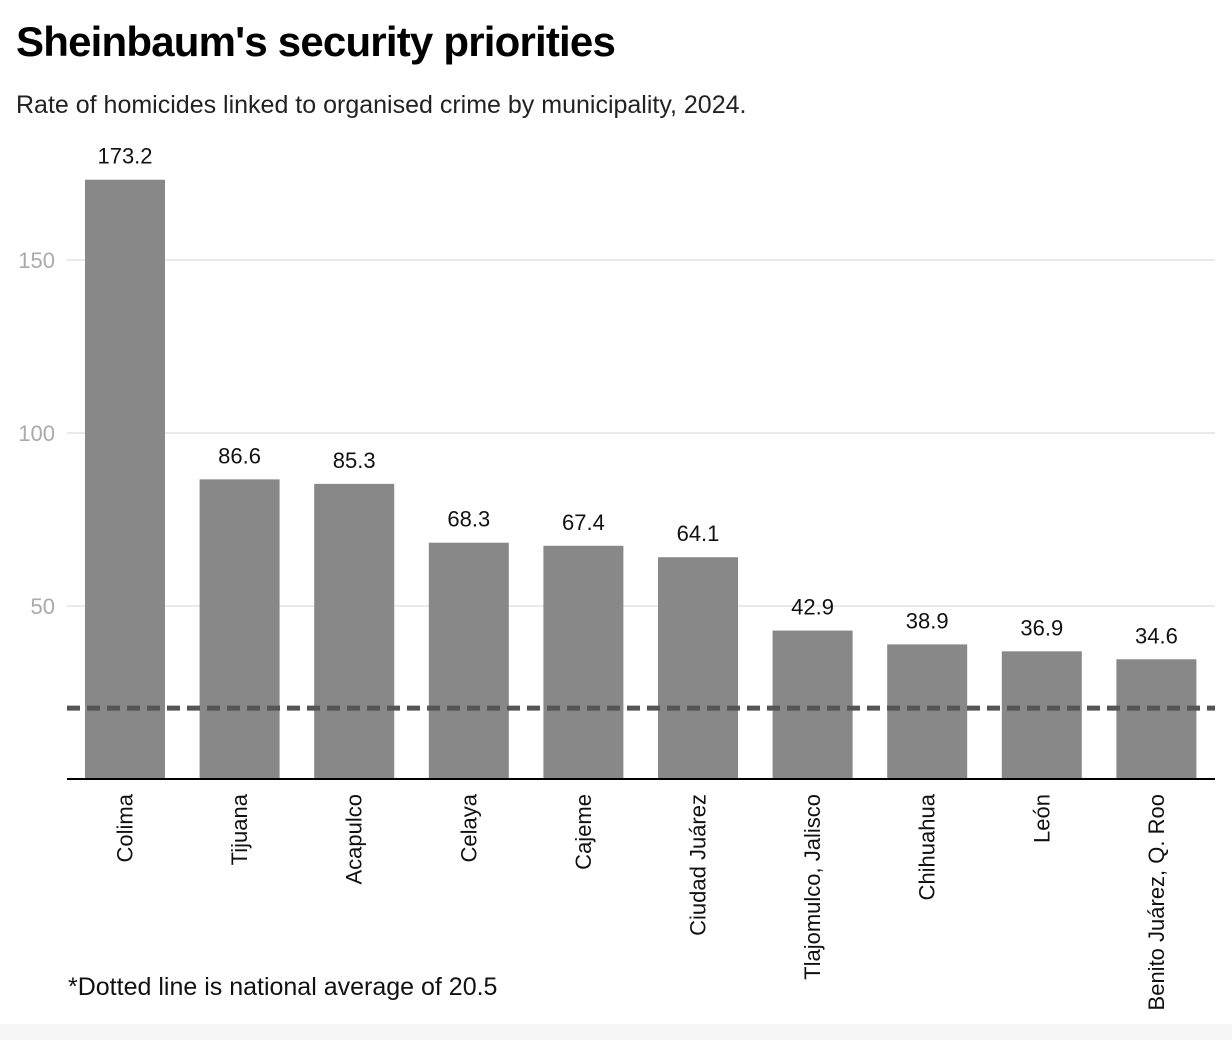 The height and width of the screenshot is (1040, 1232). Describe the element at coordinates (583, 832) in the screenshot. I see `category-label: Cajeme` at that location.